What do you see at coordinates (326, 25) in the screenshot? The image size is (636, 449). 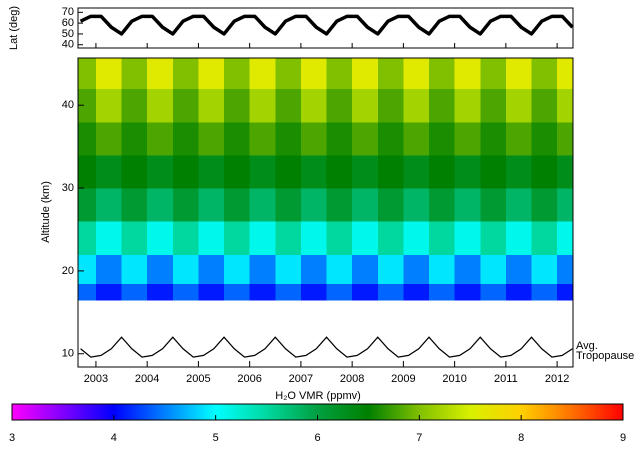 I see `lat-line` at bounding box center [326, 25].